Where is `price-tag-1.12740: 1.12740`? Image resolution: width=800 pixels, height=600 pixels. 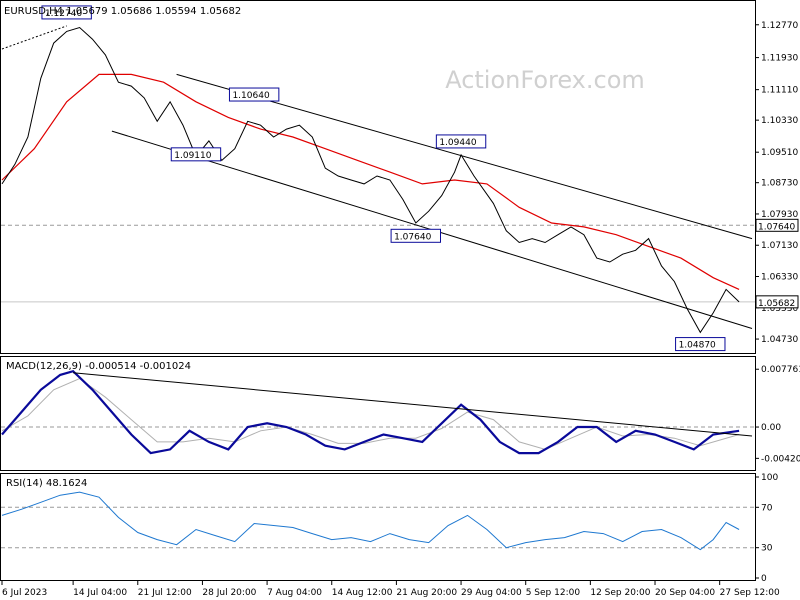
price-tag-1.12740: 1.12740 is located at coordinates (66, 12).